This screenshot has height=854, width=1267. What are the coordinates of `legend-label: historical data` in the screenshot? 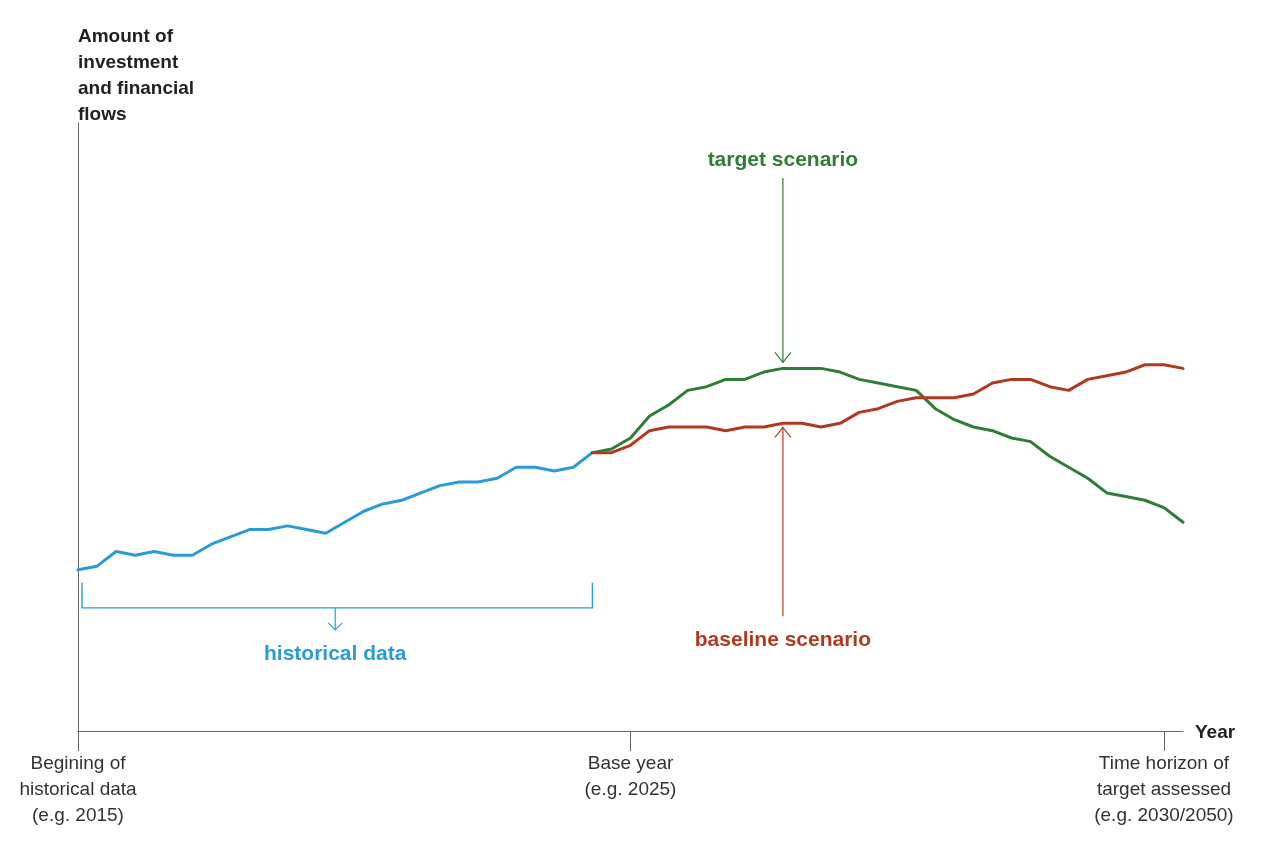 It's located at (335, 653).